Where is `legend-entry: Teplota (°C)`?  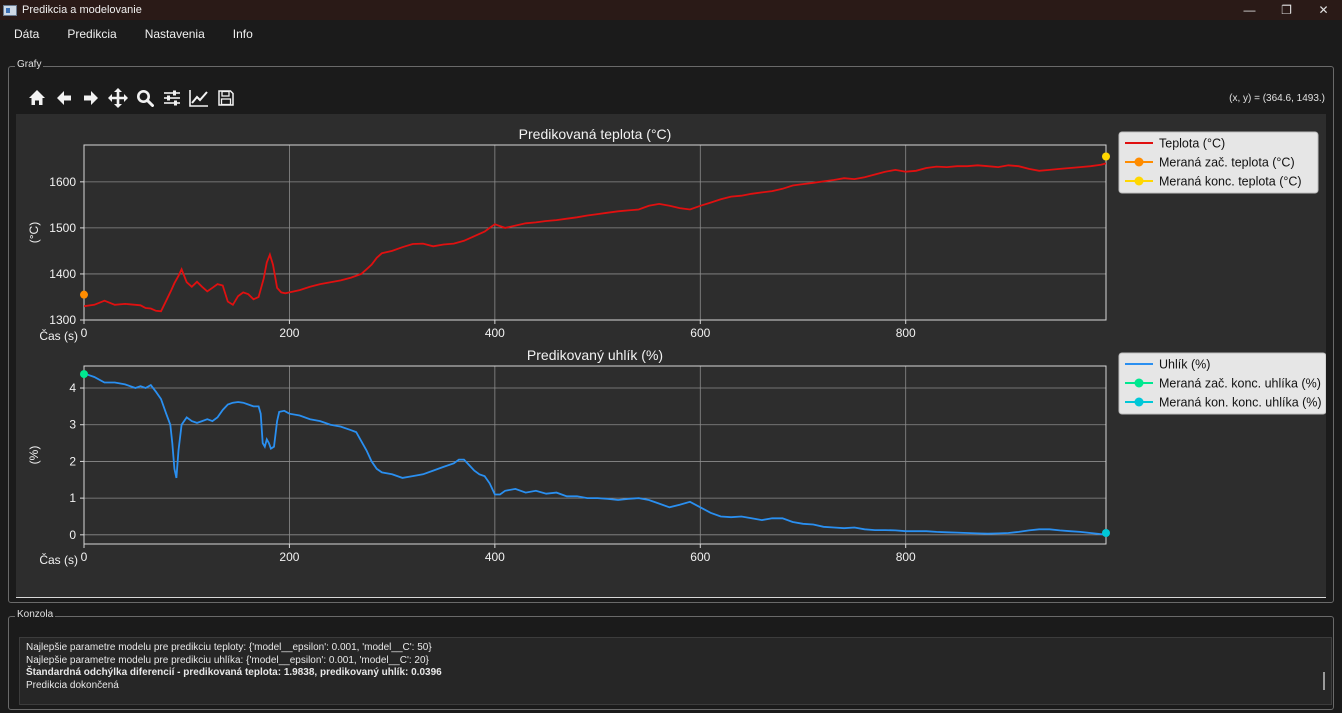 legend-entry: Teplota (°C) is located at coordinates (1192, 144).